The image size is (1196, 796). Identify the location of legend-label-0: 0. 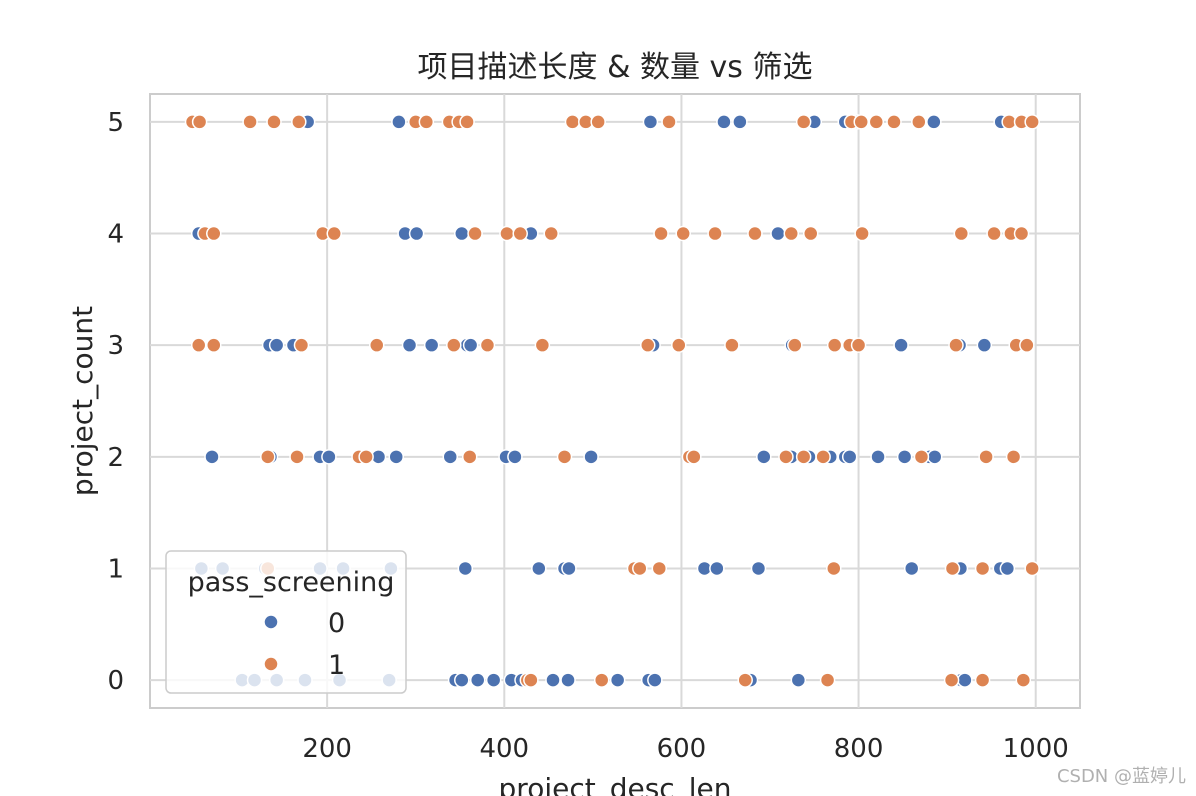
(336, 623).